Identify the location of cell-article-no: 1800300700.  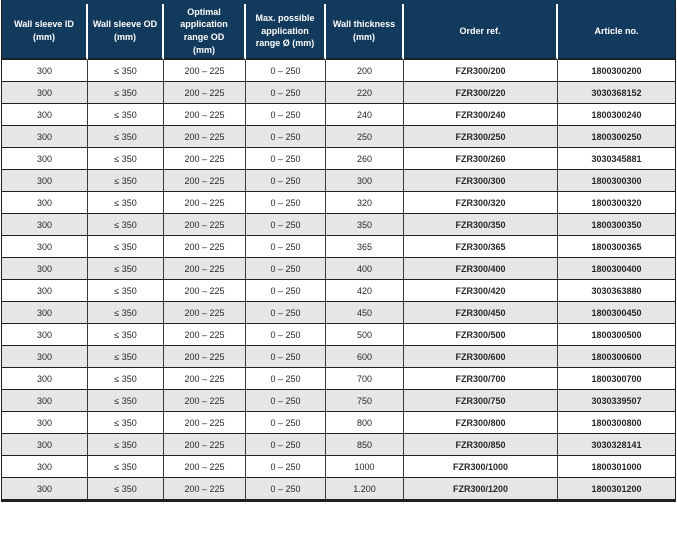
(616, 379).